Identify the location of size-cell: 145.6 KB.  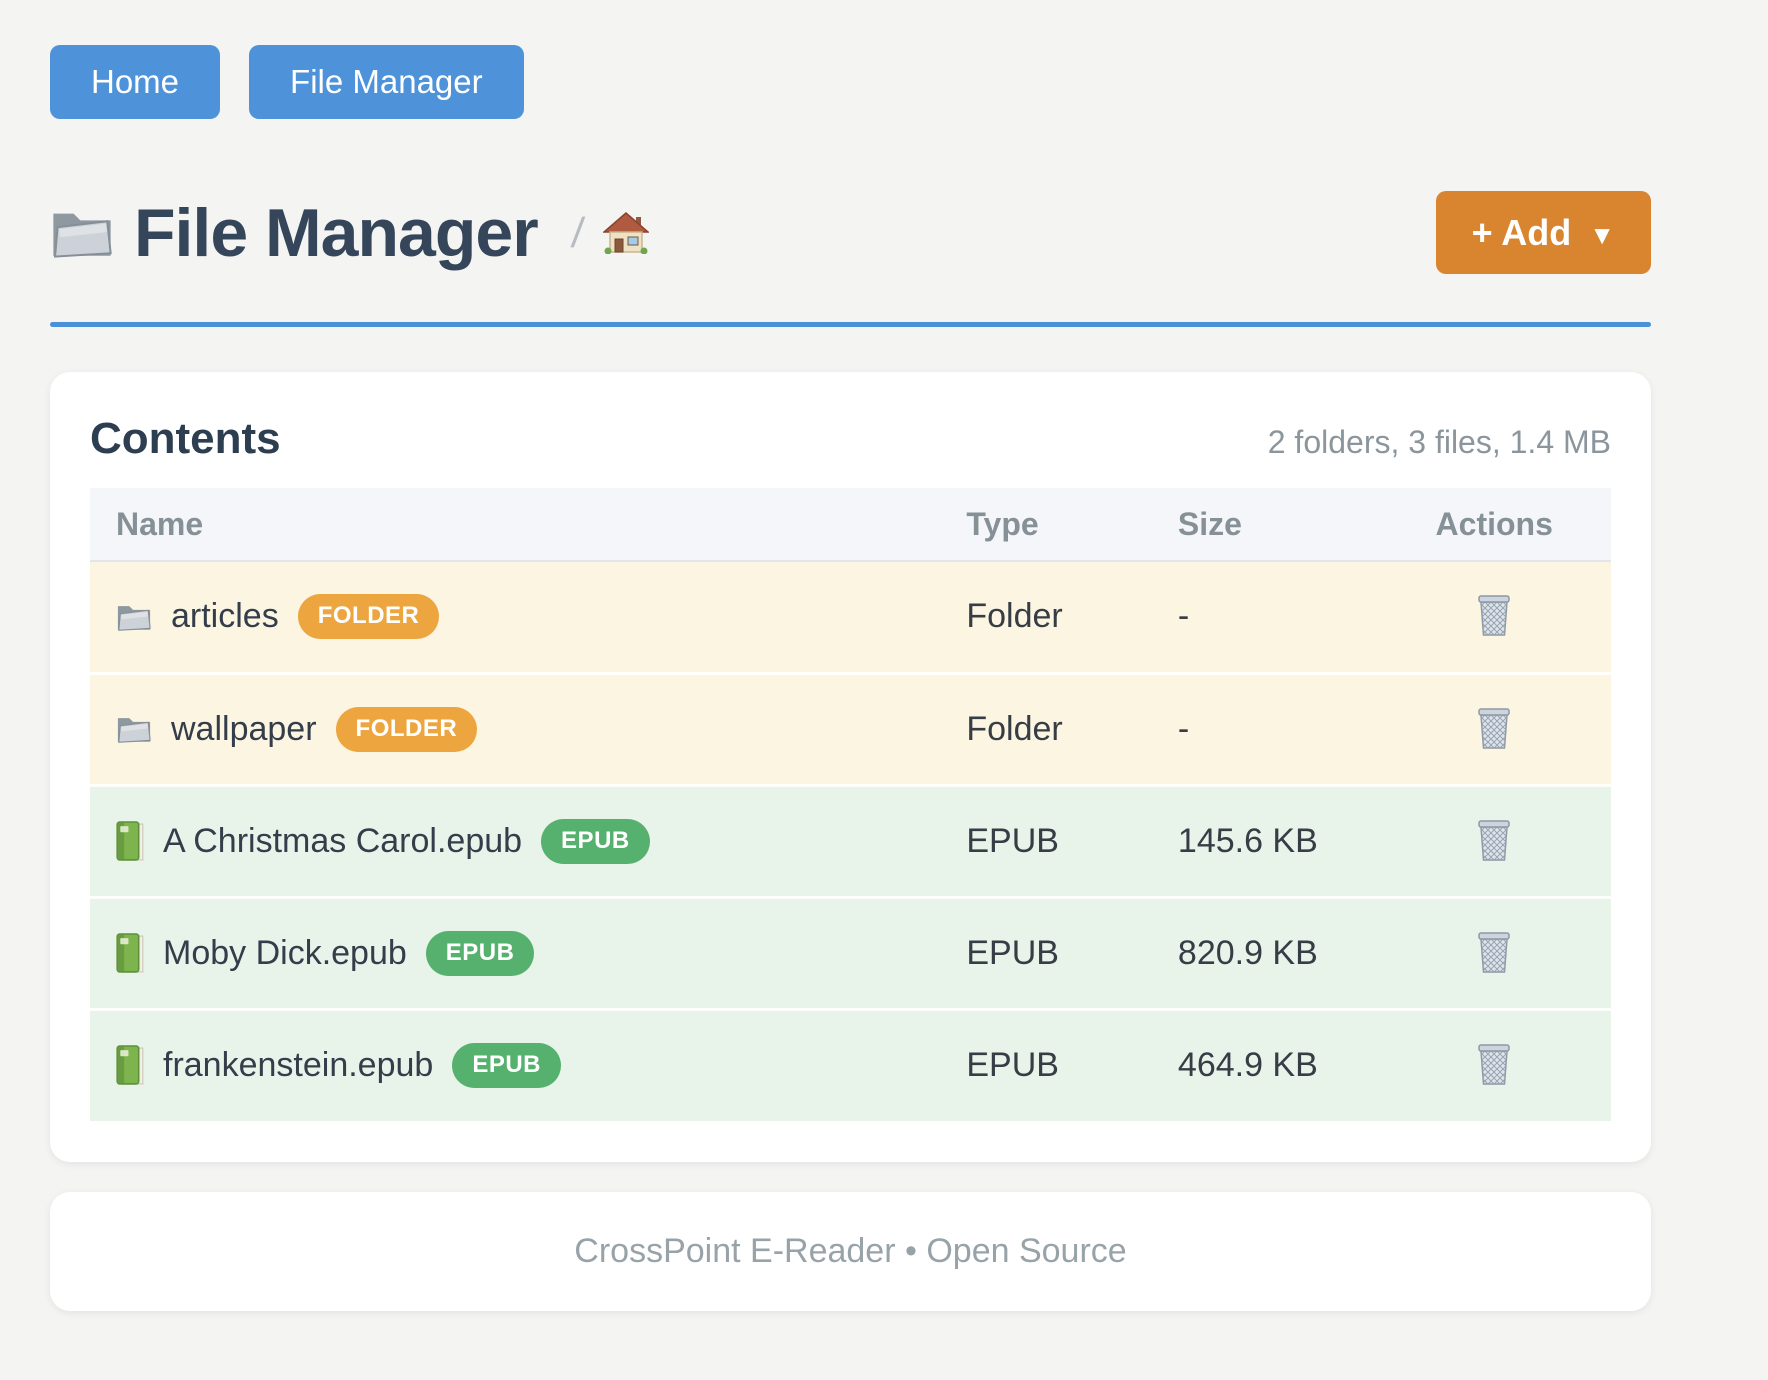
(1277, 840).